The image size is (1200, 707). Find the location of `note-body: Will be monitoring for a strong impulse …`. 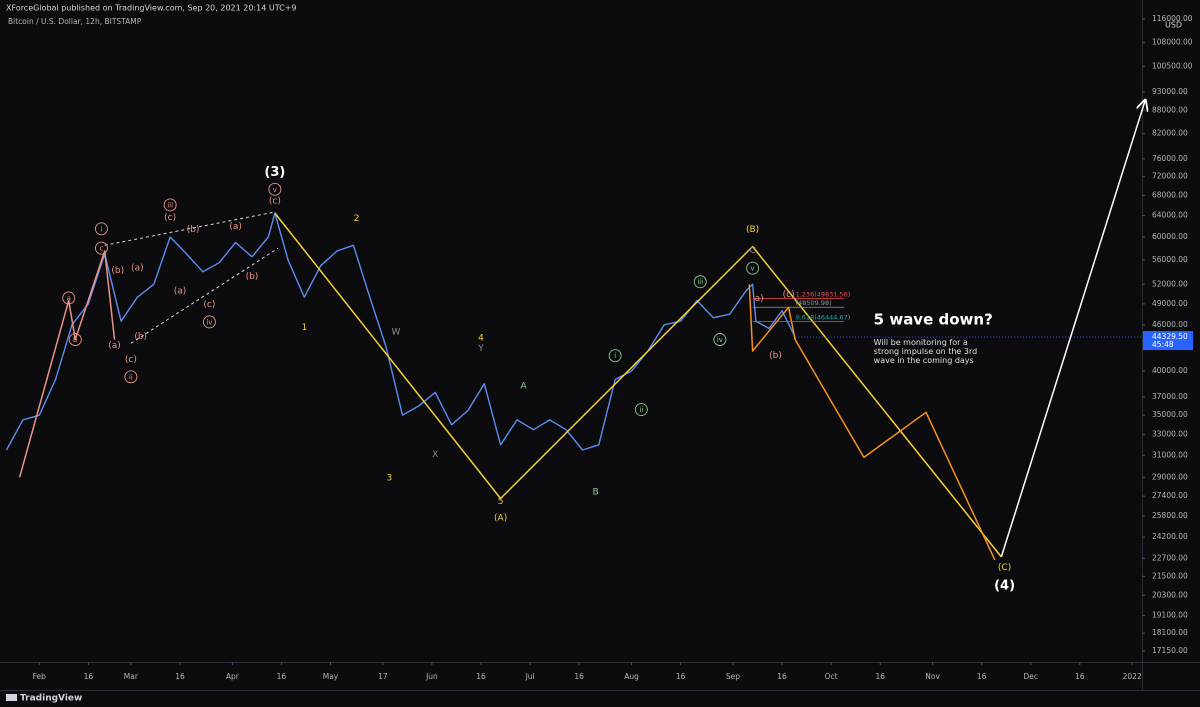

note-body: Will be monitoring for a strong impulse … is located at coordinates (925, 351).